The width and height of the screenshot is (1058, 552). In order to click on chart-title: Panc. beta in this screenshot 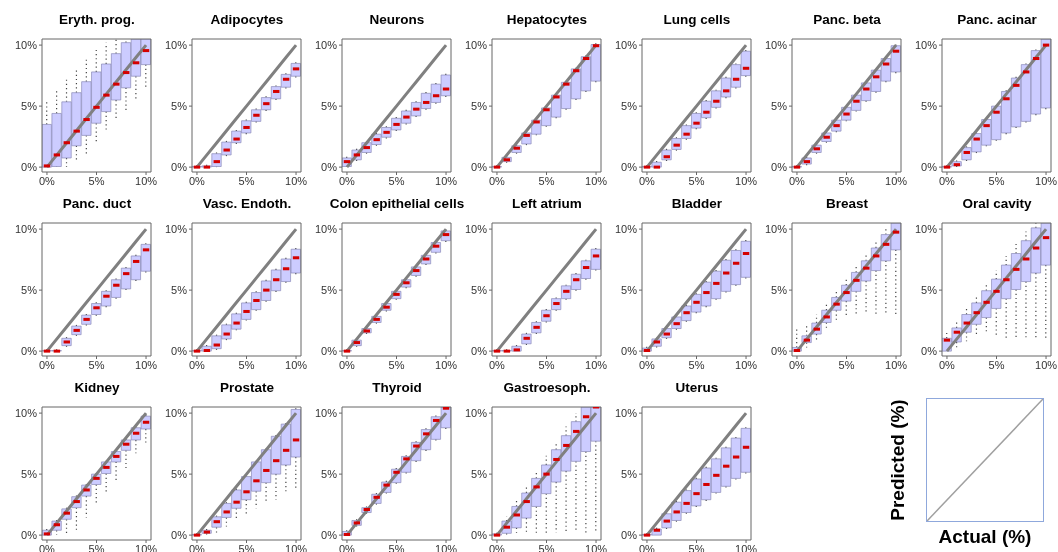, I will do `click(847, 20)`.